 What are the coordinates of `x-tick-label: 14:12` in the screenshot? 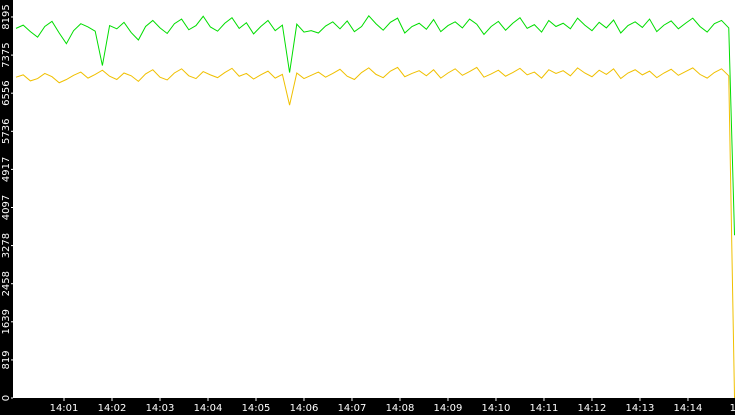 It's located at (592, 408).